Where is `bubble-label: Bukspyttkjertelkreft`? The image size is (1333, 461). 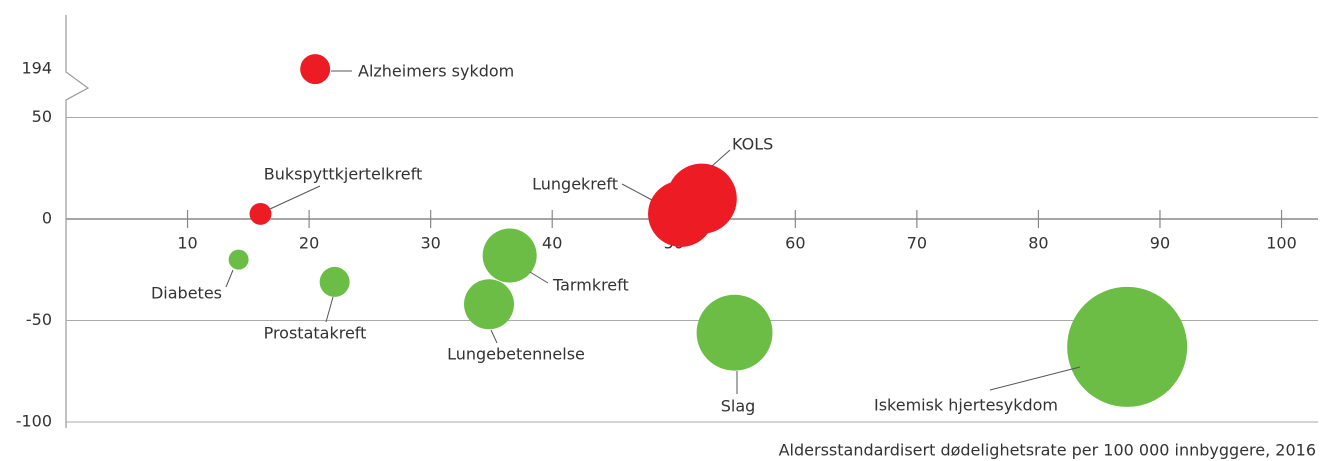 bubble-label: Bukspyttkjertelkreft is located at coordinates (343, 174).